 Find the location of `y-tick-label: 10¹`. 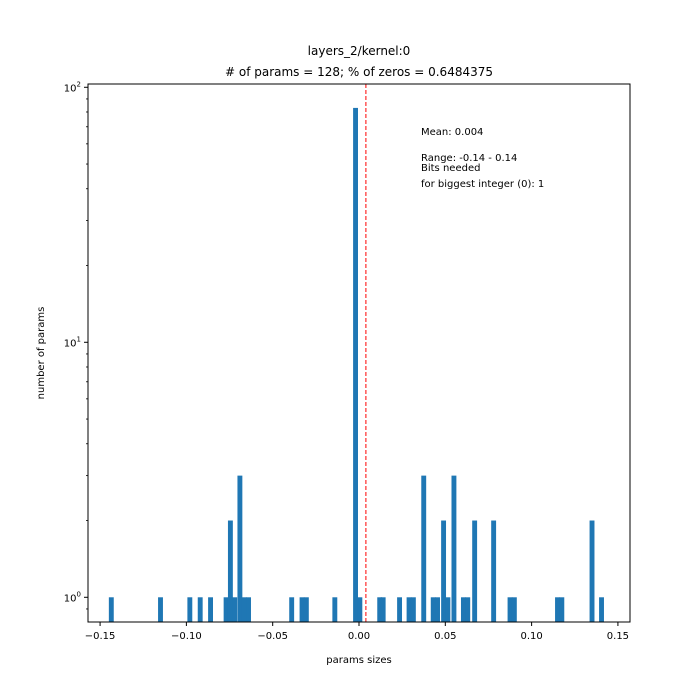

y-tick-label: 10¹ is located at coordinates (72, 342).